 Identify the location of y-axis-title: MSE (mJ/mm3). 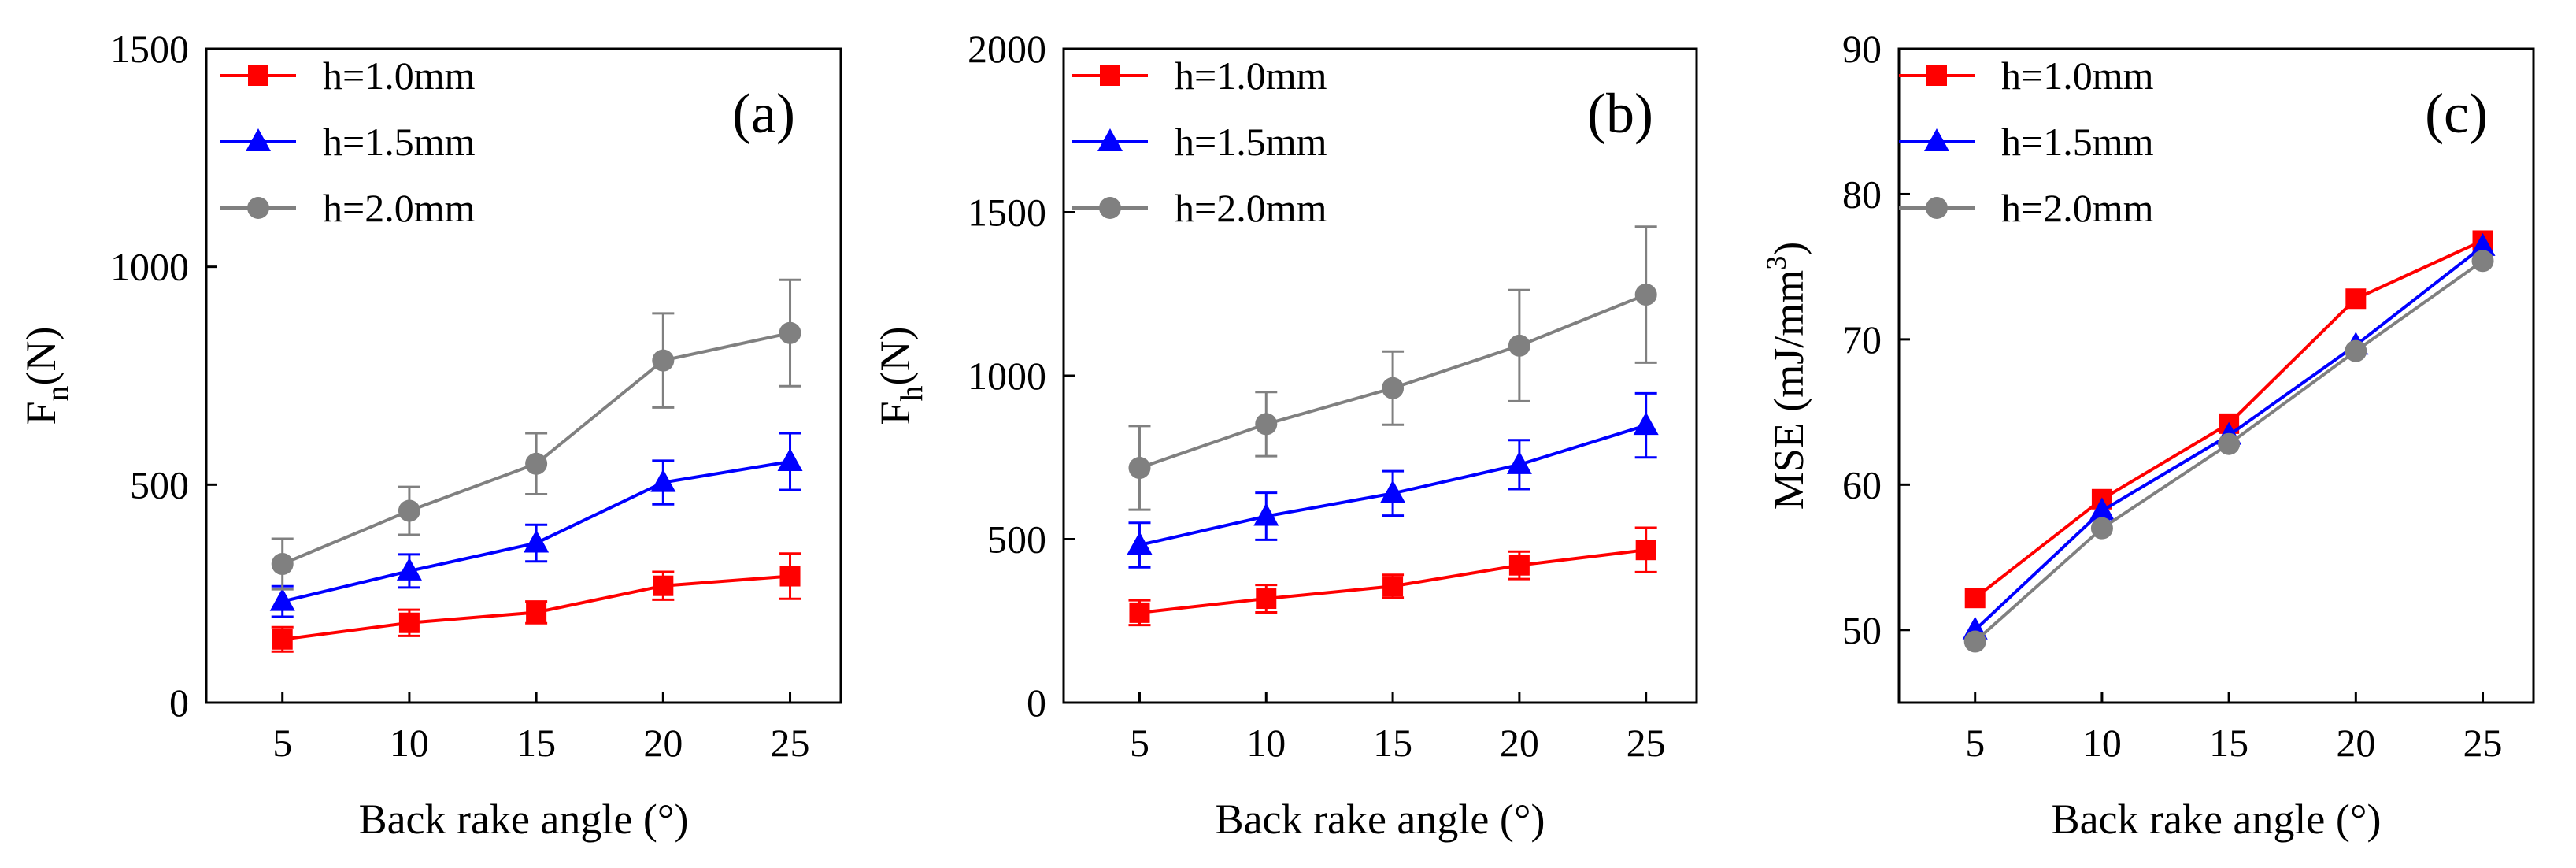
(1786, 376).